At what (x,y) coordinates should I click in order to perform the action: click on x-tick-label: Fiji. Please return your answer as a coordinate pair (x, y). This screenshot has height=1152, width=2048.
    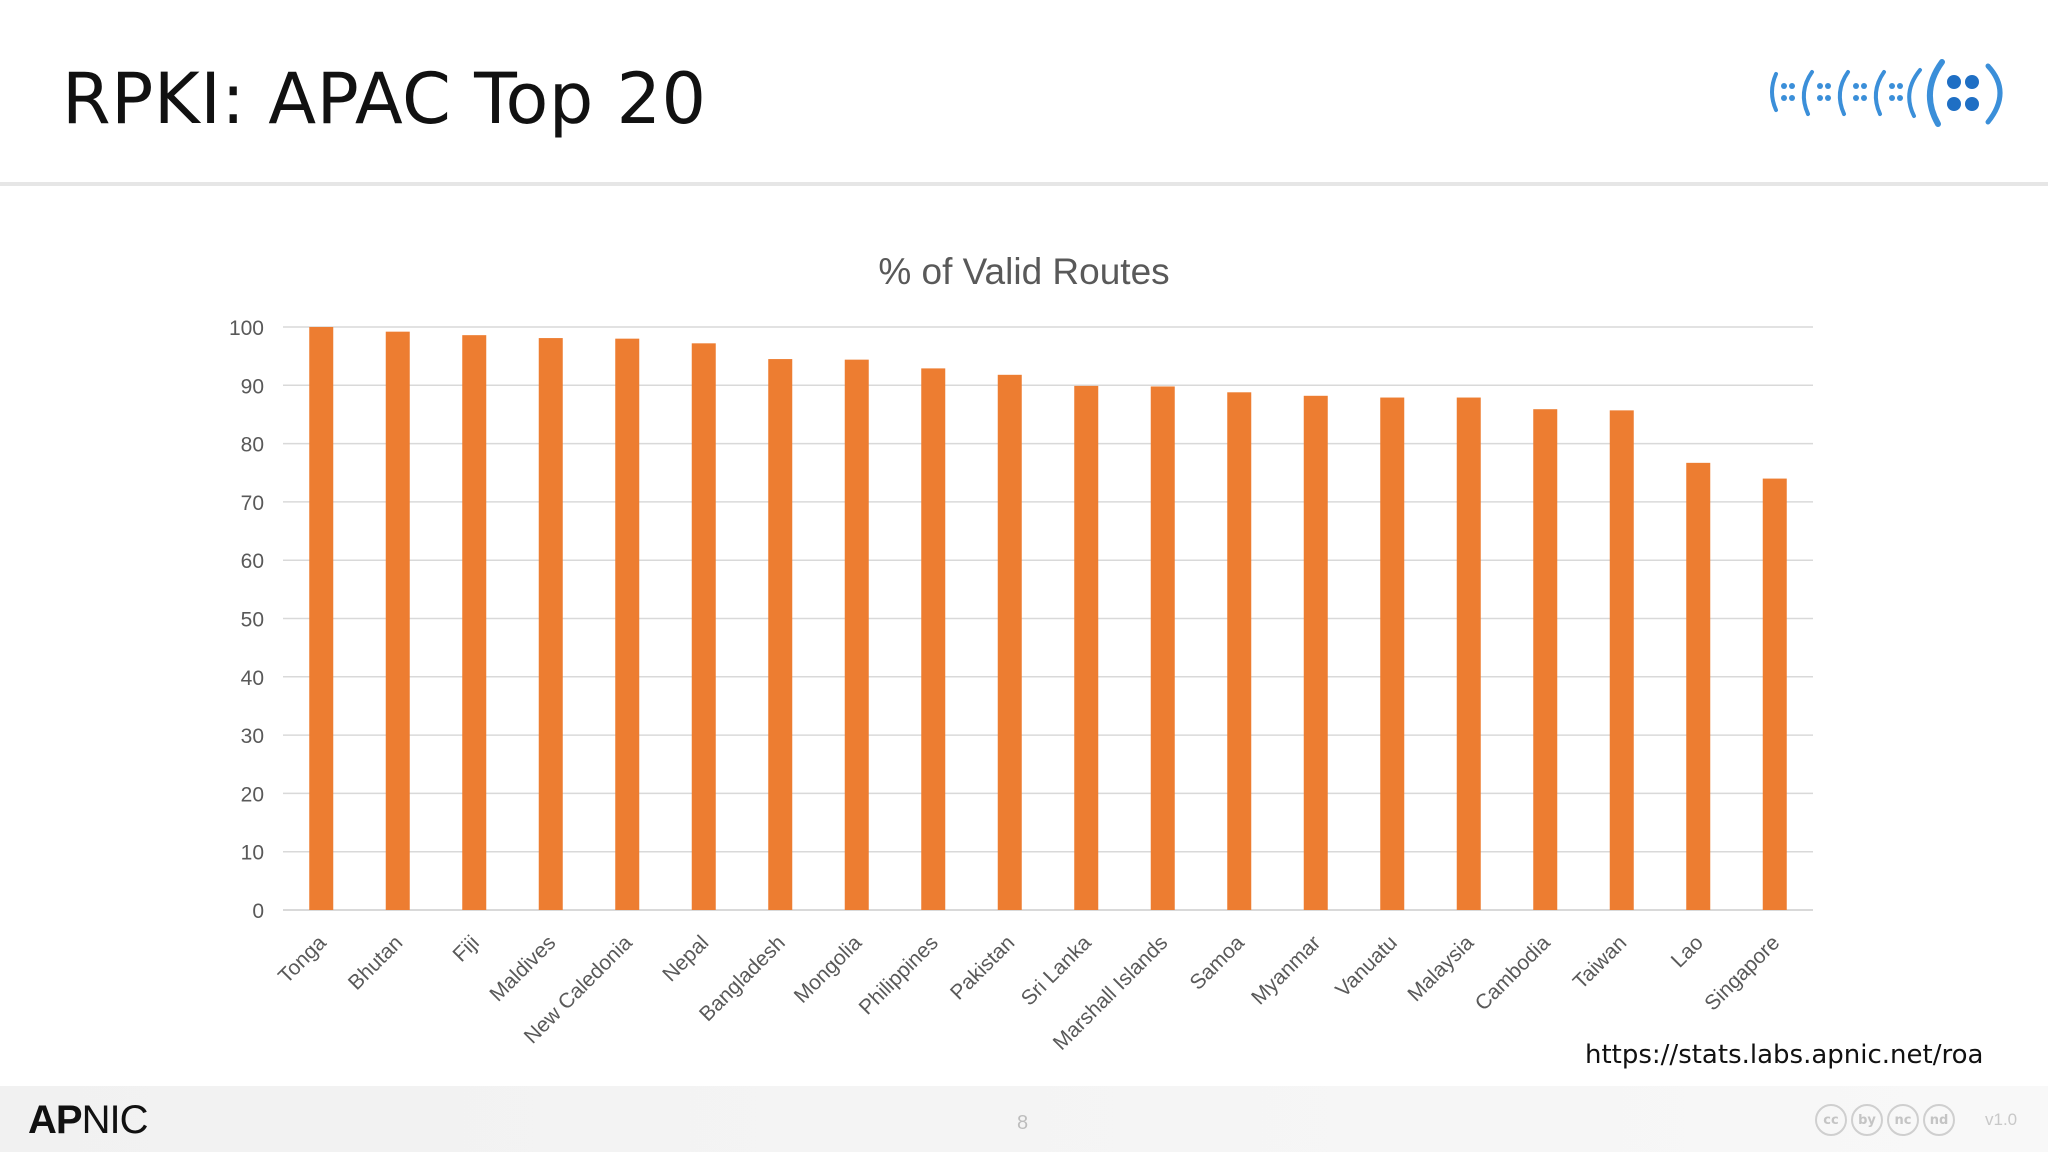
    Looking at the image, I should click on (466, 948).